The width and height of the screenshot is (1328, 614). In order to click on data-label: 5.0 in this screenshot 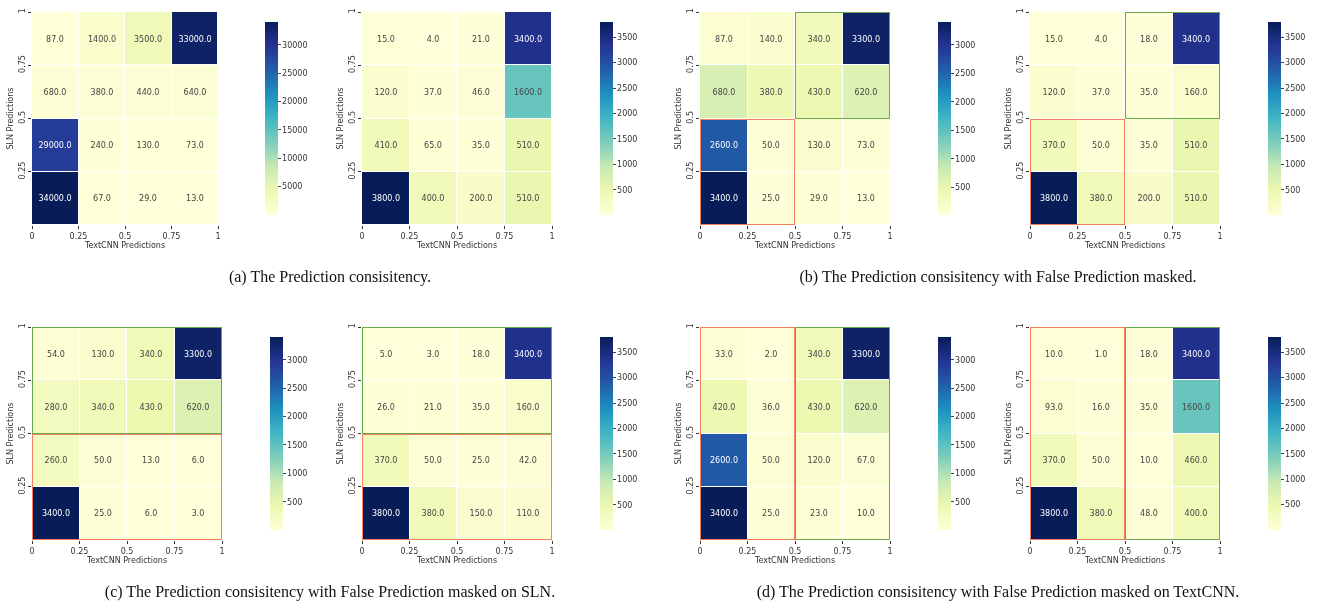, I will do `click(386, 354)`.